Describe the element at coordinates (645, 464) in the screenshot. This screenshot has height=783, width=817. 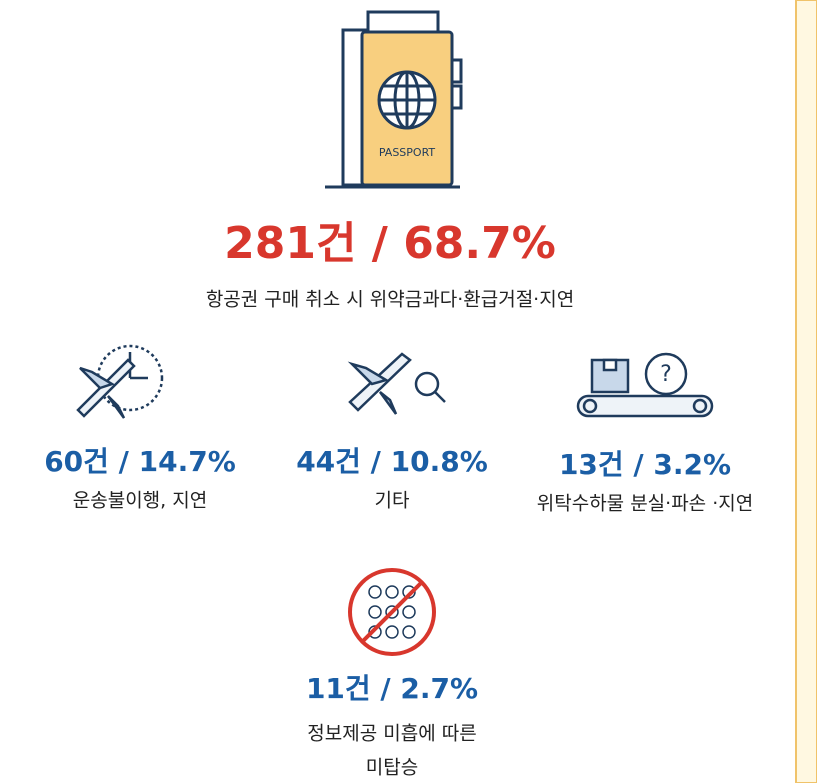
I see `stat: 13건 / 3.2%` at that location.